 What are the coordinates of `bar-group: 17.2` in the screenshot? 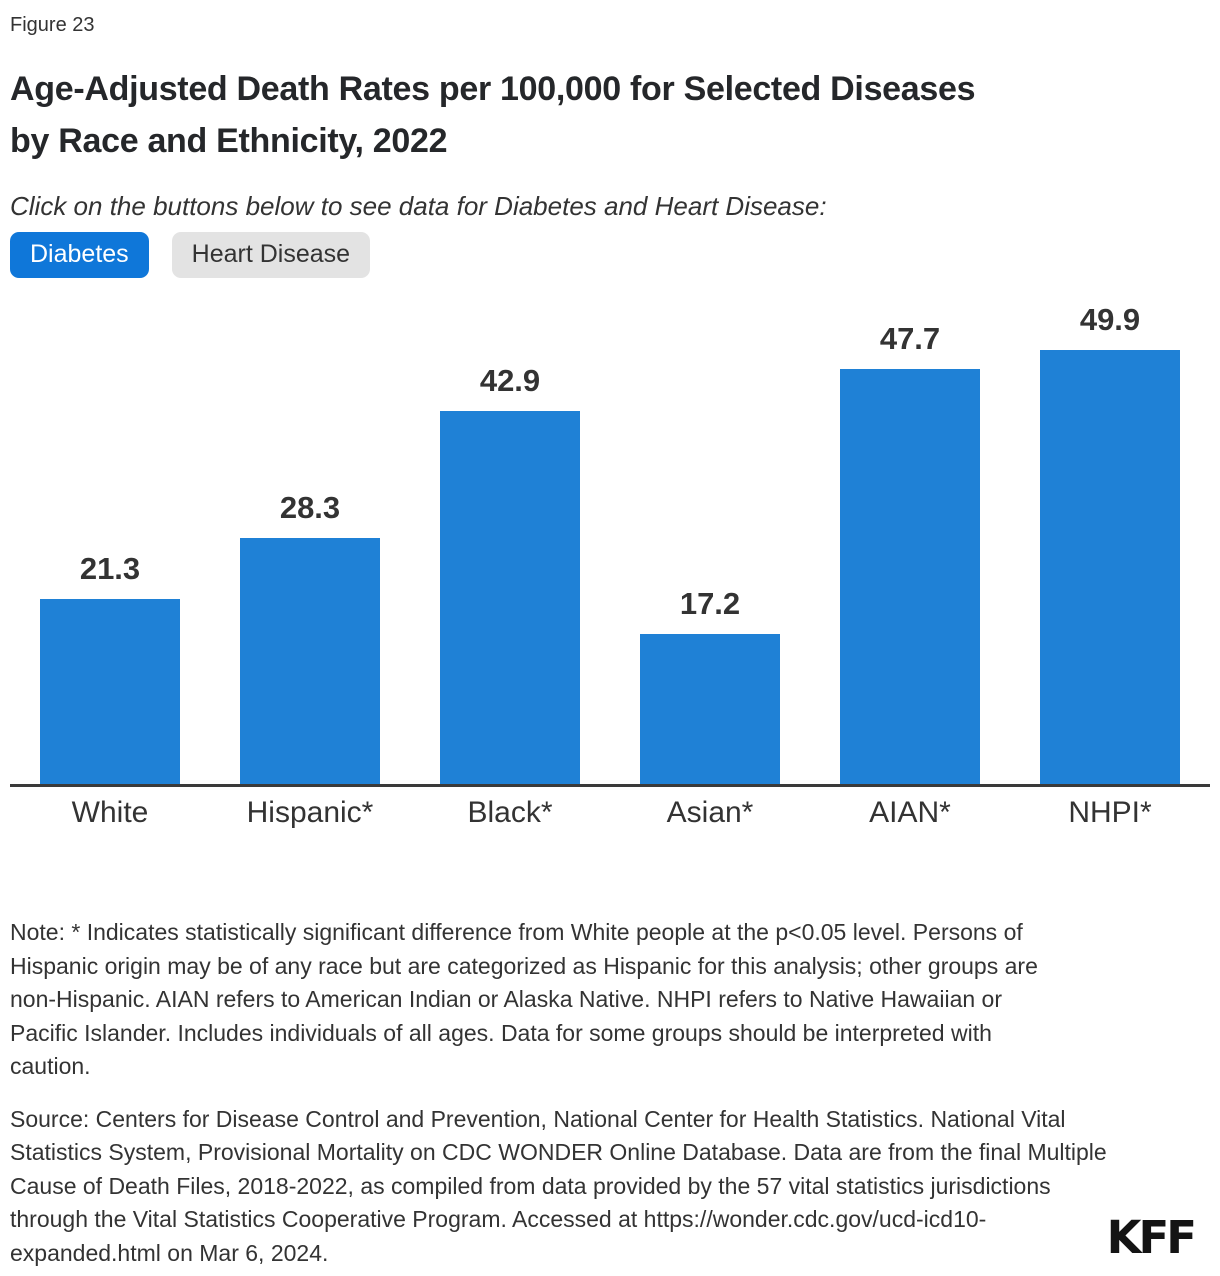 It's located at (710, 685).